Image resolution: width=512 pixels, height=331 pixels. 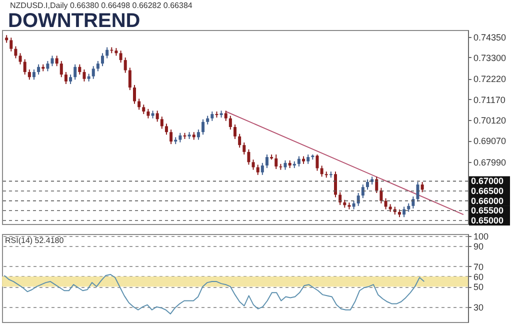 I want to click on ref-line-label: 0.65500, so click(x=487, y=211).